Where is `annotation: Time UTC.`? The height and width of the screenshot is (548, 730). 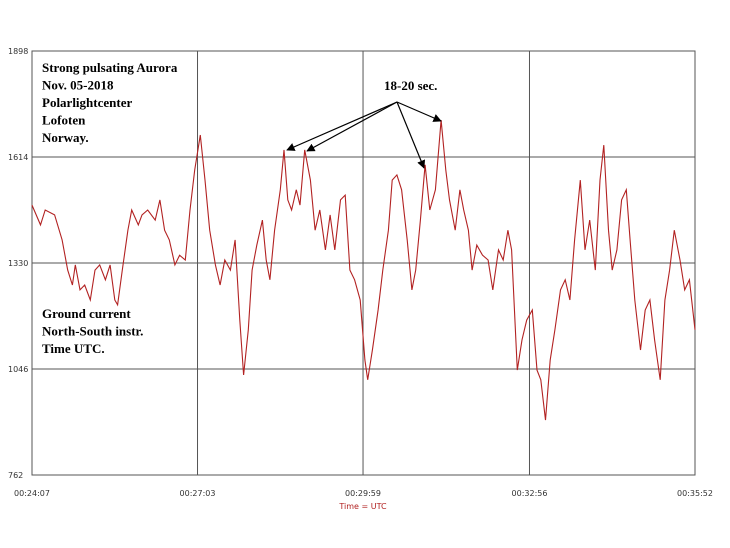 annotation: Time UTC. is located at coordinates (73, 348).